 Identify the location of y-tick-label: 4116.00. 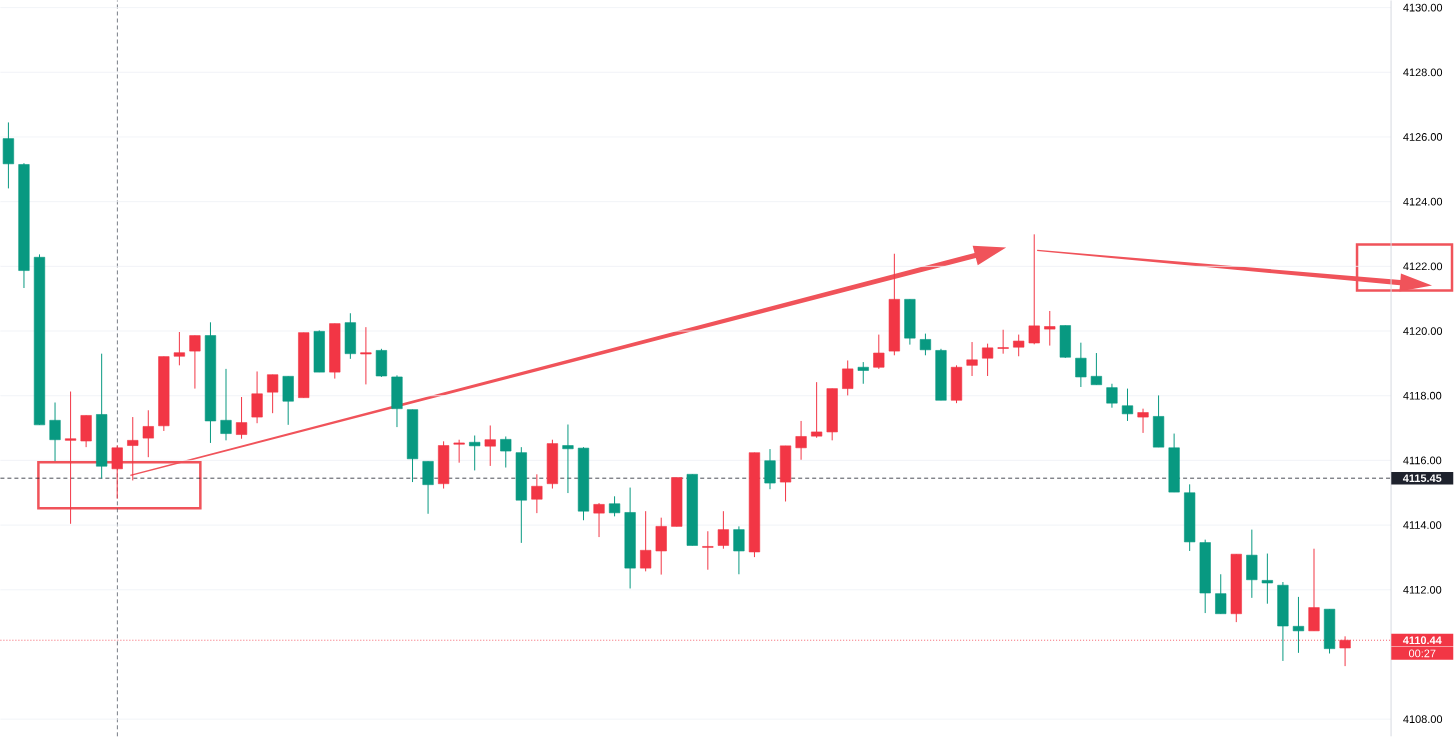
(1422, 460).